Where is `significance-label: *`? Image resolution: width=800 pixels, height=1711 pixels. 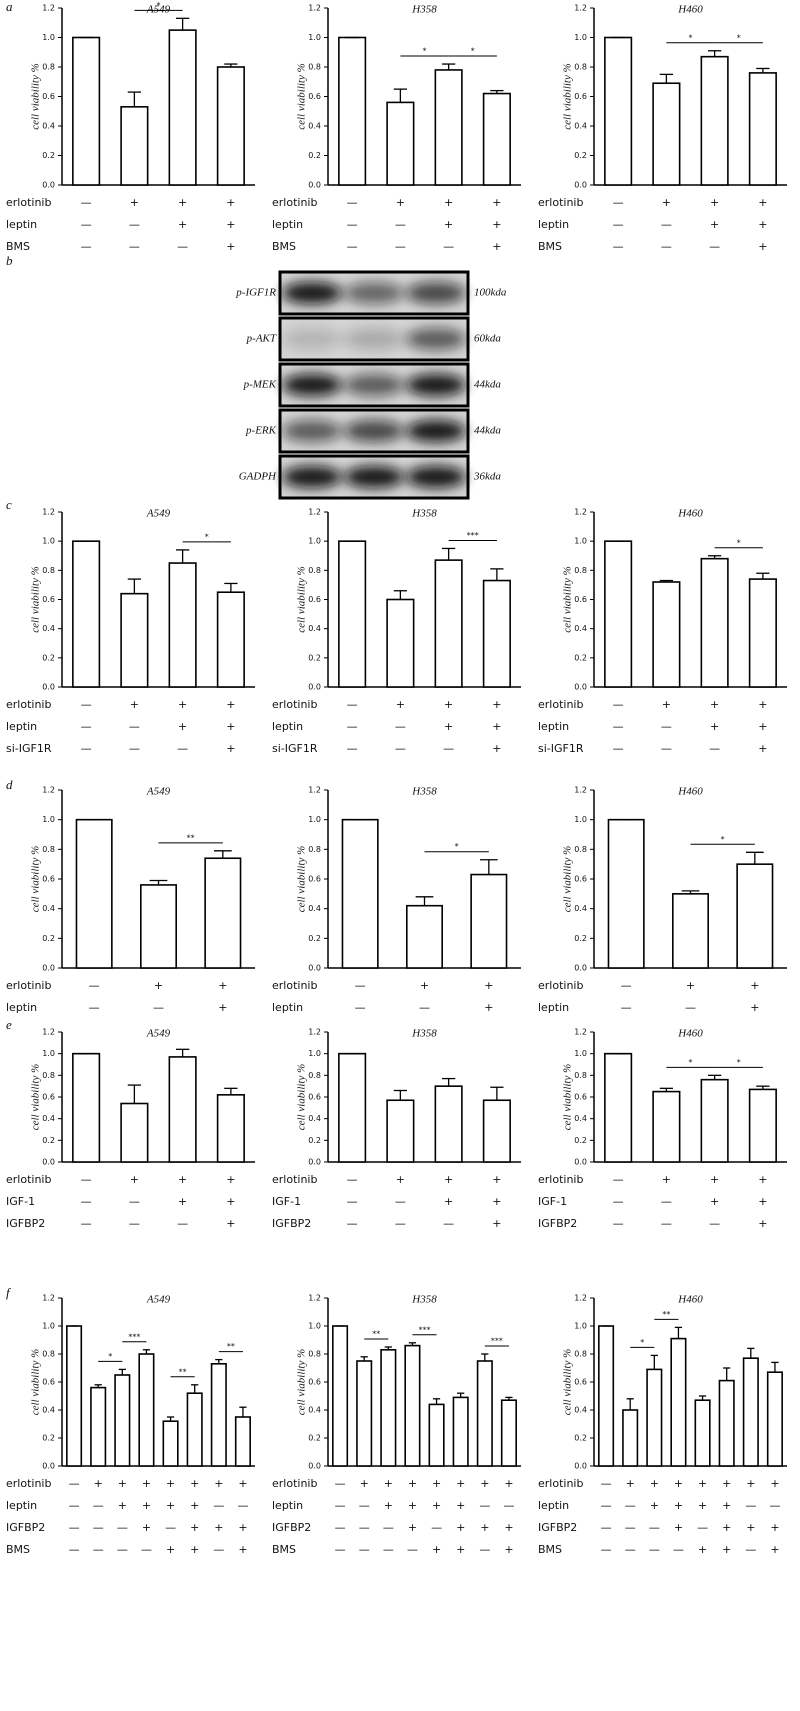 significance-label: * is located at coordinates (473, 51).